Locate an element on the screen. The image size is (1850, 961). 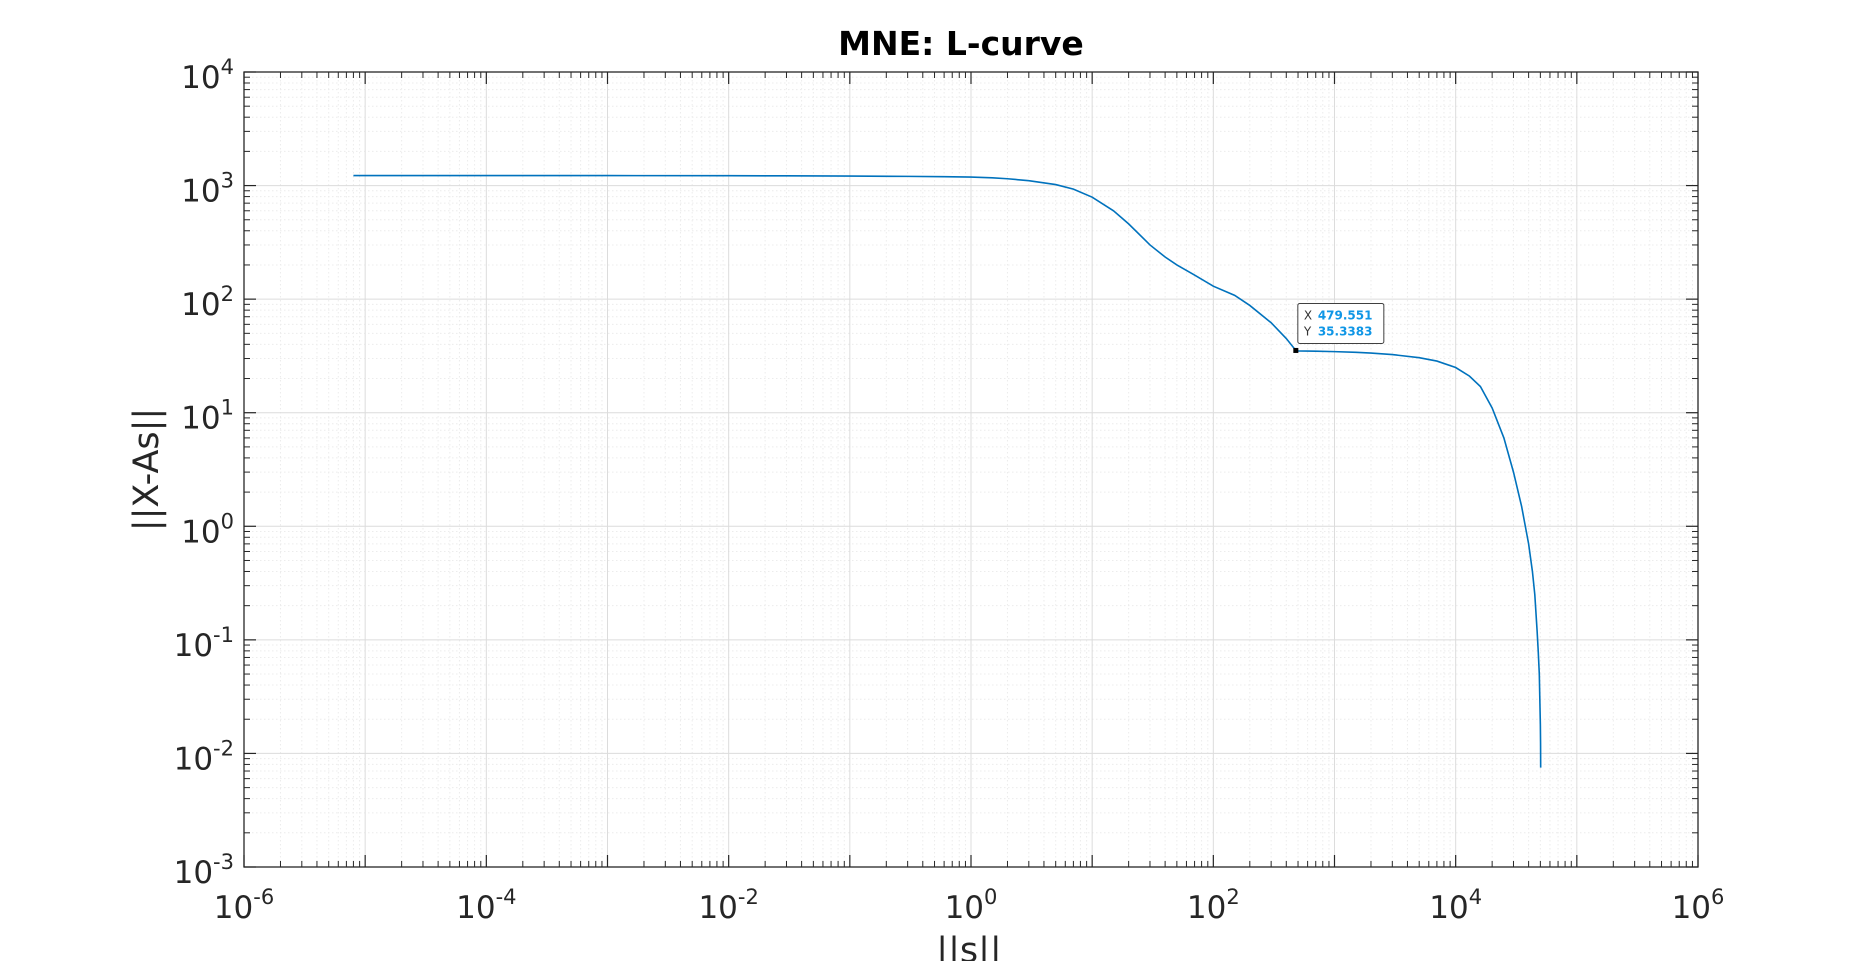
data-tip-marker is located at coordinates (1296, 350).